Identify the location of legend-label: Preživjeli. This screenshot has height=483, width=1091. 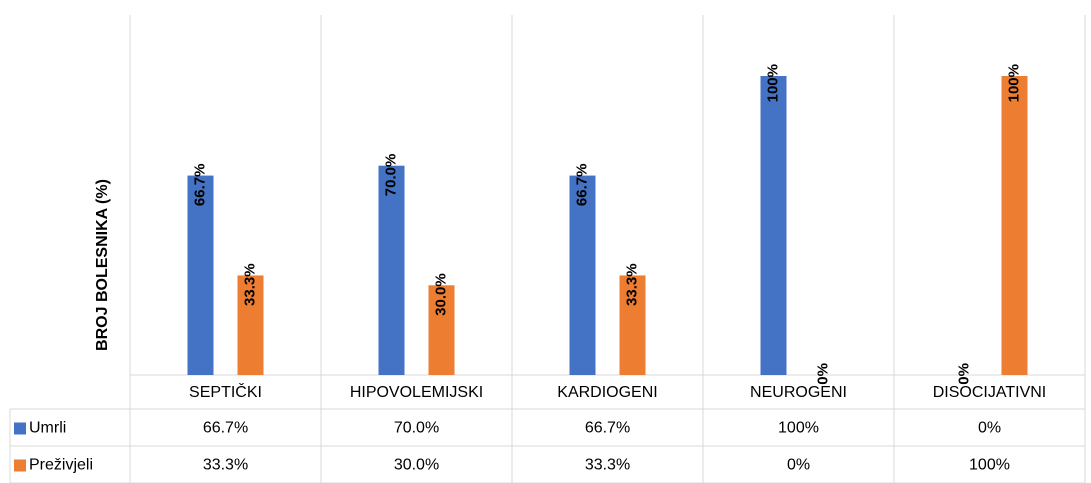
(61, 465).